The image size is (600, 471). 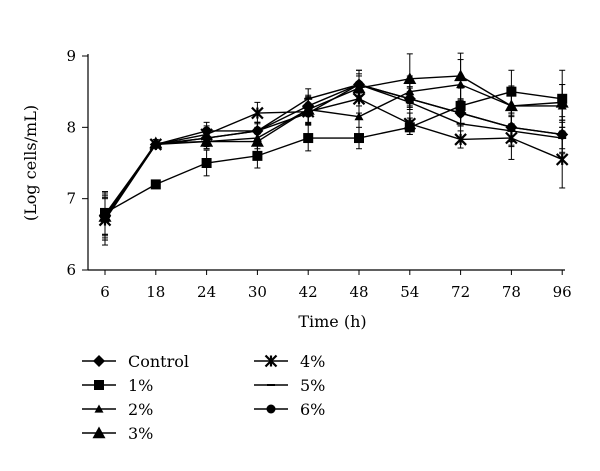 What do you see at coordinates (105, 292) in the screenshot?
I see `x-tick-label: 6` at bounding box center [105, 292].